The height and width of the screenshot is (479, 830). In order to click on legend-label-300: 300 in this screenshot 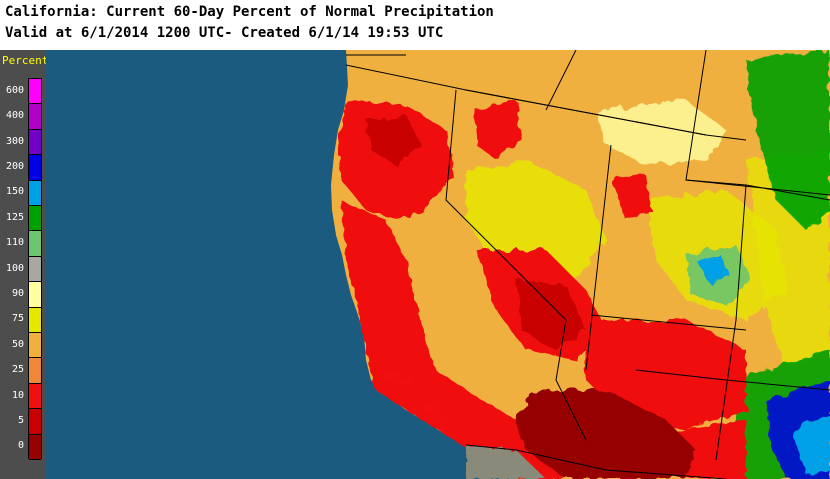, I will do `click(14, 141)`.